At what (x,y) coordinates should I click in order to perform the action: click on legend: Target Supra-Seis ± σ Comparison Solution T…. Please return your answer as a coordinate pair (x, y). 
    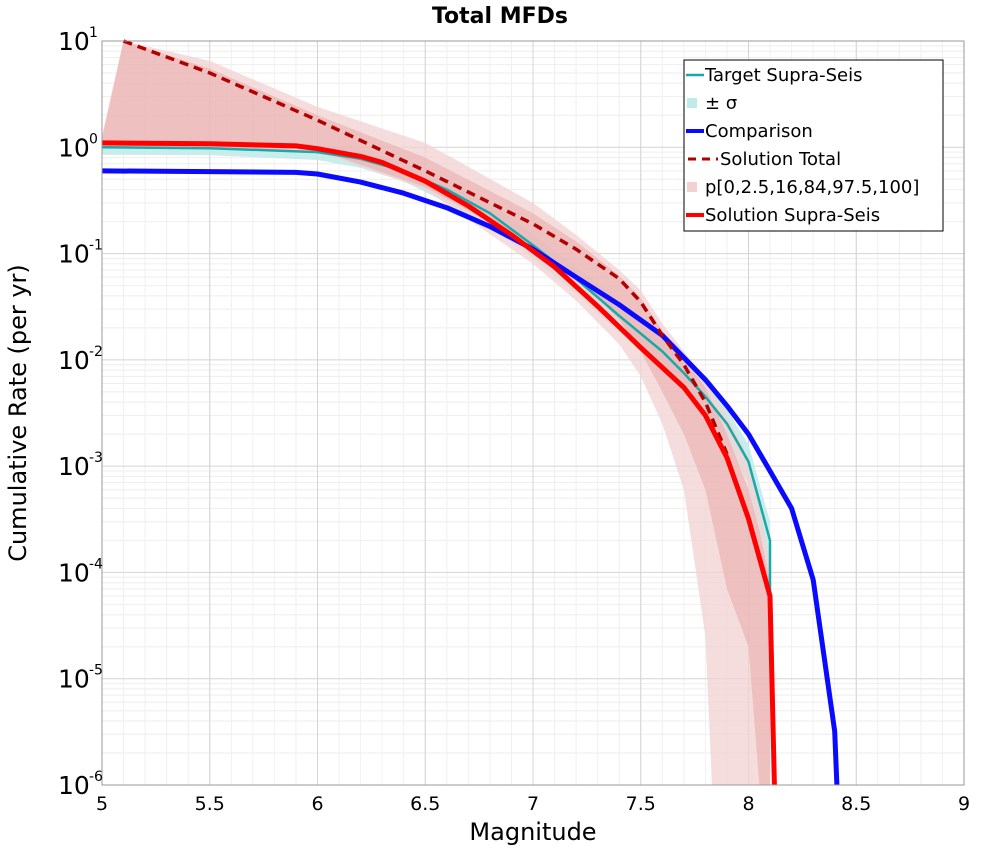
    Looking at the image, I should click on (813, 145).